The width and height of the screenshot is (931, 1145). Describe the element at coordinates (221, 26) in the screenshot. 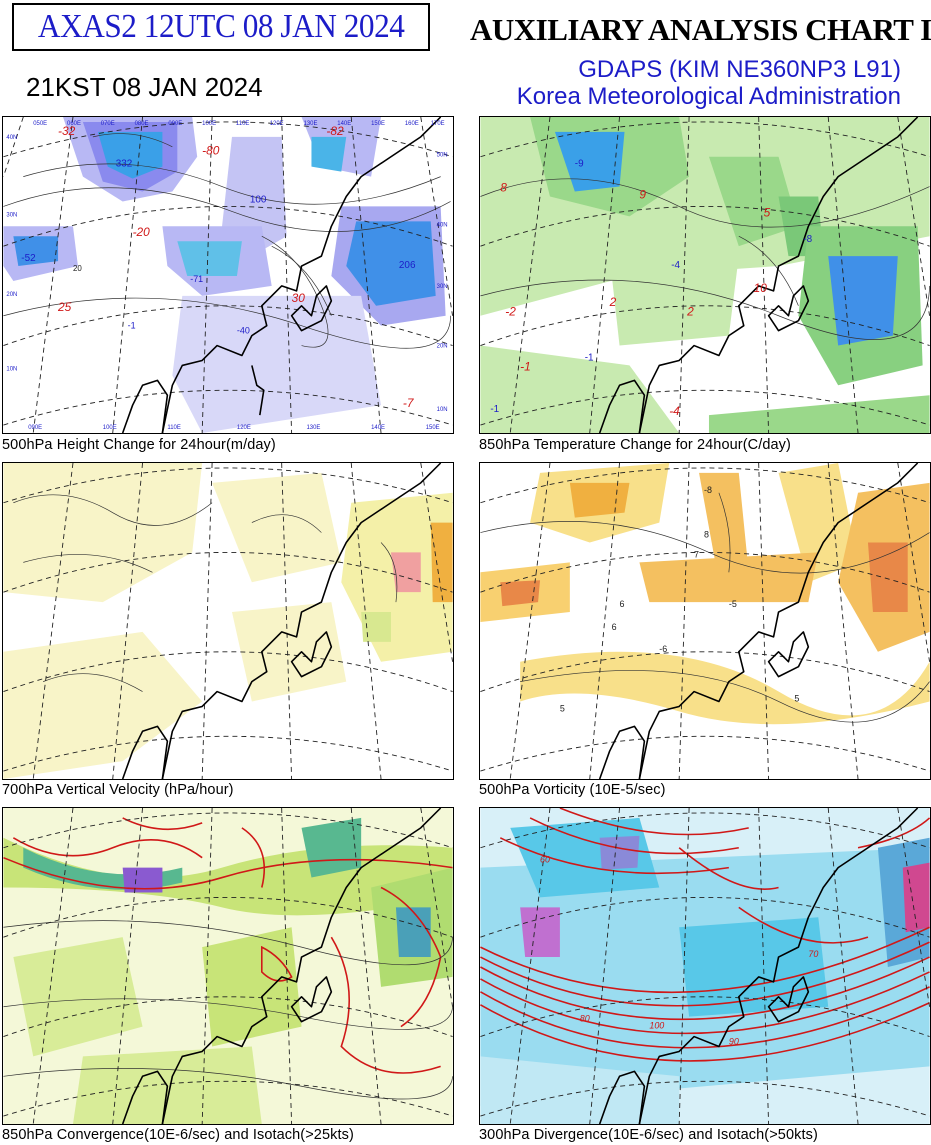

I see `product-code: AXAS2 12UTC 08 JAN 2024` at that location.